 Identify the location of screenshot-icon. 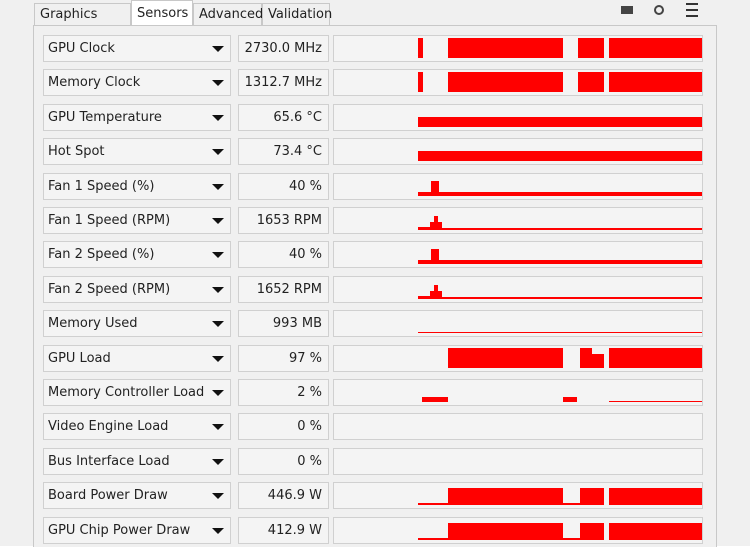
(627, 10).